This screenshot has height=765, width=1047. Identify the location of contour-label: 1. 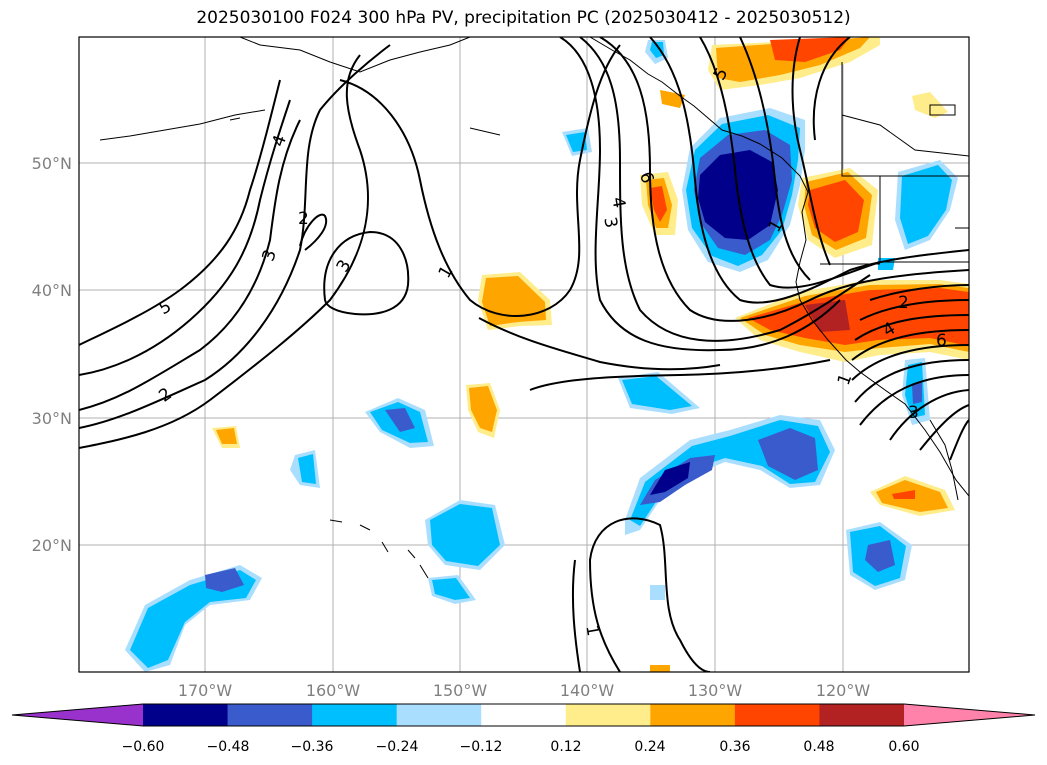
(592, 631).